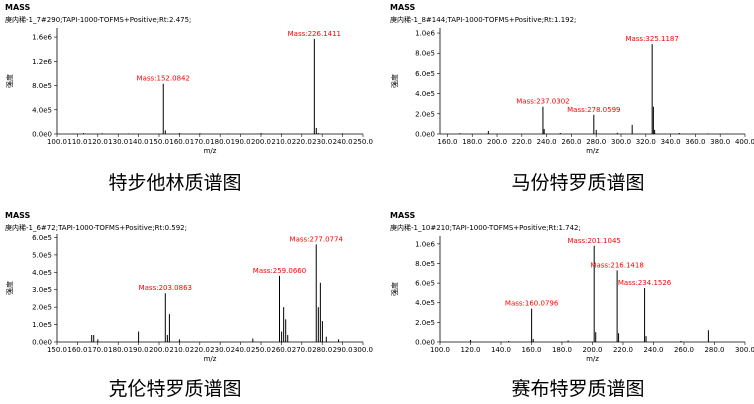 The image size is (754, 404). Describe the element at coordinates (744, 142) in the screenshot. I see `x-tick-label: 400.0` at that location.